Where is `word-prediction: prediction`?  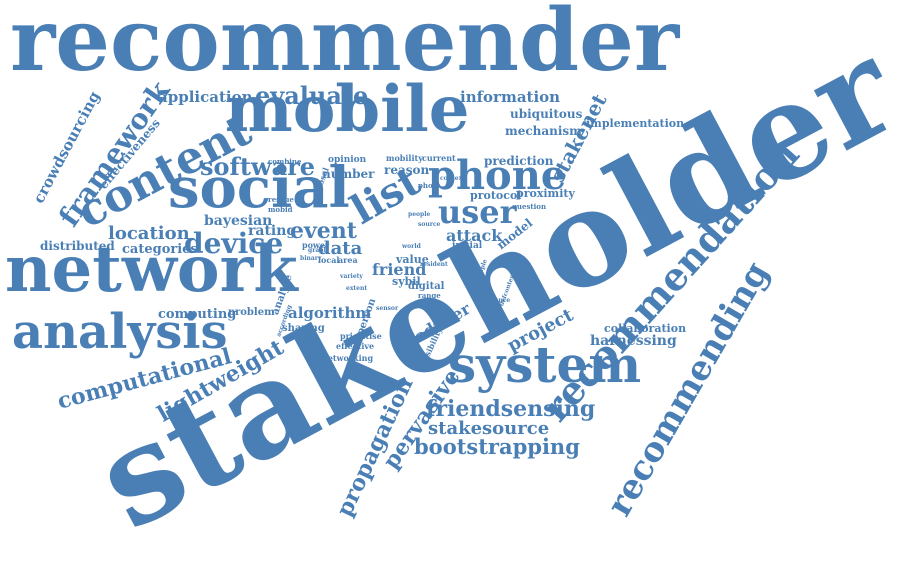
word-prediction: prediction is located at coordinates (519, 161).